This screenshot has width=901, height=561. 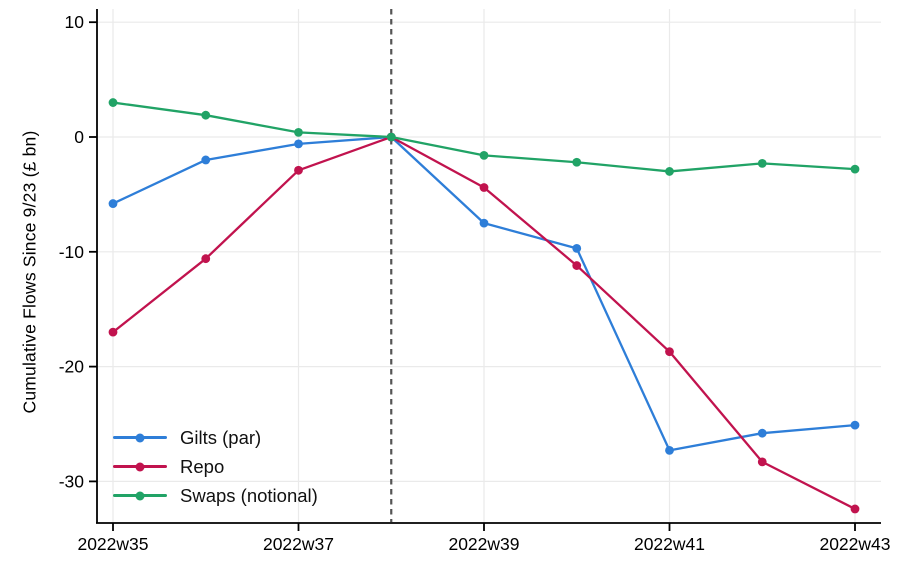 What do you see at coordinates (762, 163) in the screenshot?
I see `point-swaps-2022w42` at bounding box center [762, 163].